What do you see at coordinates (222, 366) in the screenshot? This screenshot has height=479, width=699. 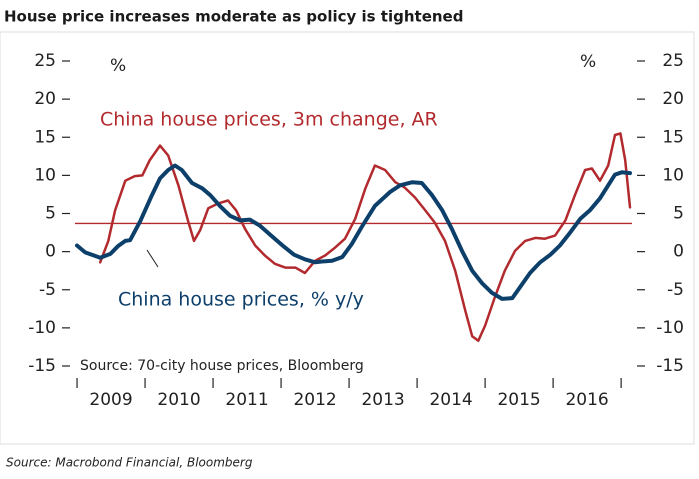 I see `inner-source: Source: 70-city house prices, Bloomberg` at bounding box center [222, 366].